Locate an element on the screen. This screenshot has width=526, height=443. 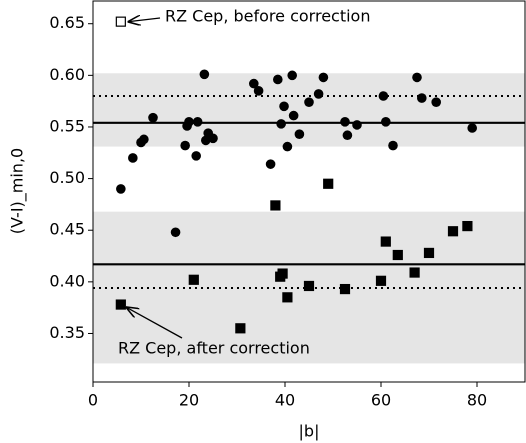
y-tick-label: 0.40 is located at coordinates (67, 280).